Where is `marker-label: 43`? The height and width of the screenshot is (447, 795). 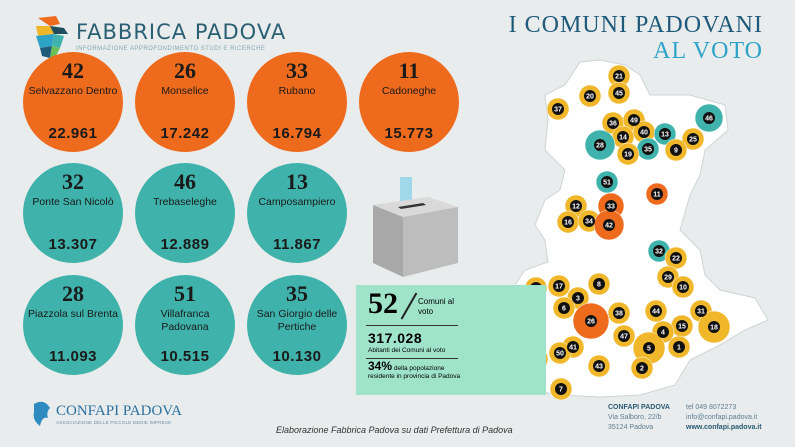
marker-label: 43 is located at coordinates (599, 367).